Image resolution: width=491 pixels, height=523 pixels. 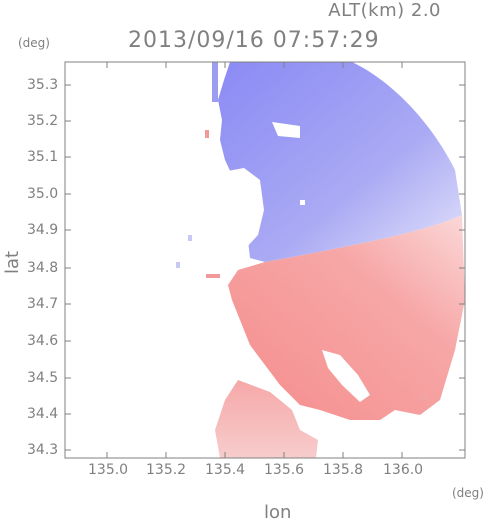 I want to click on x-tick-label: 135.0, so click(x=108, y=470).